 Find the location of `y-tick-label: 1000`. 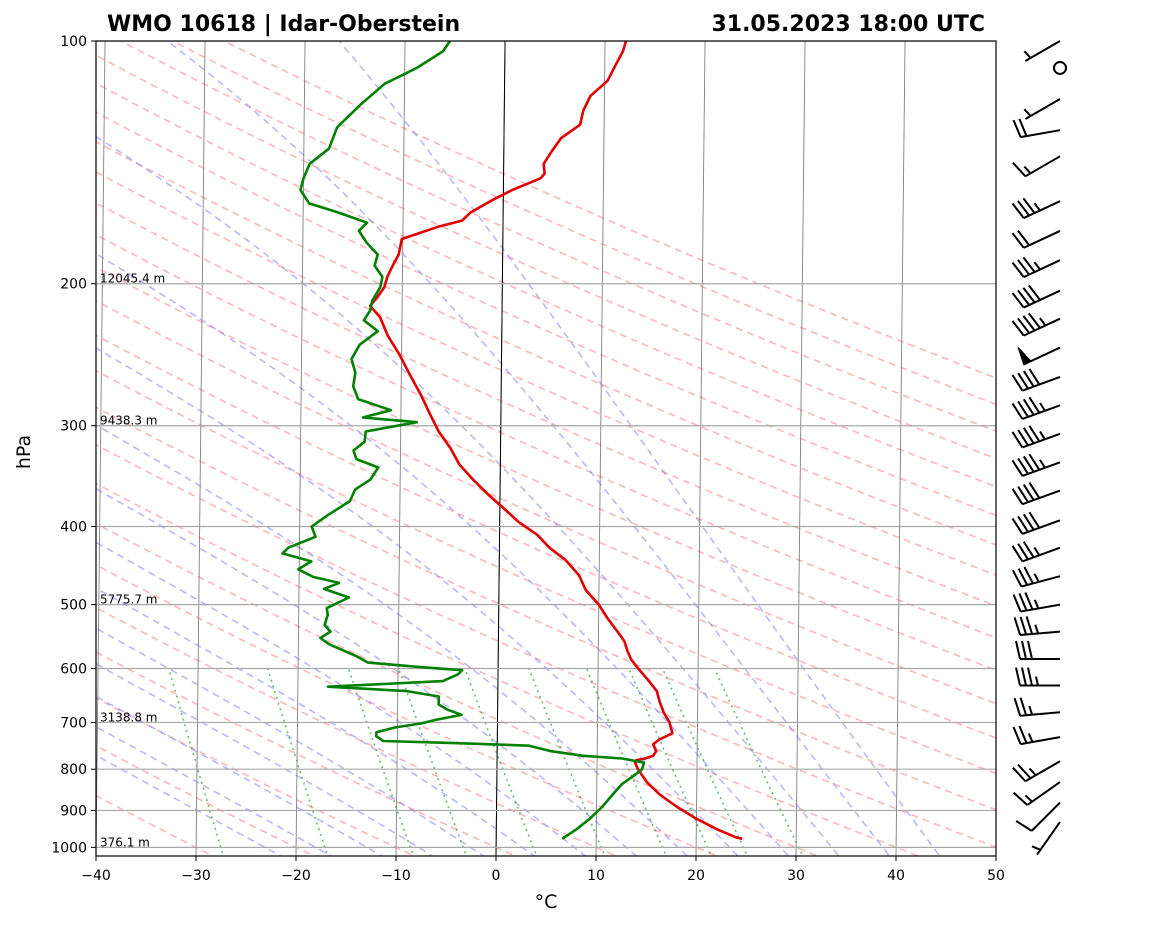

y-tick-label: 1000 is located at coordinates (69, 848).